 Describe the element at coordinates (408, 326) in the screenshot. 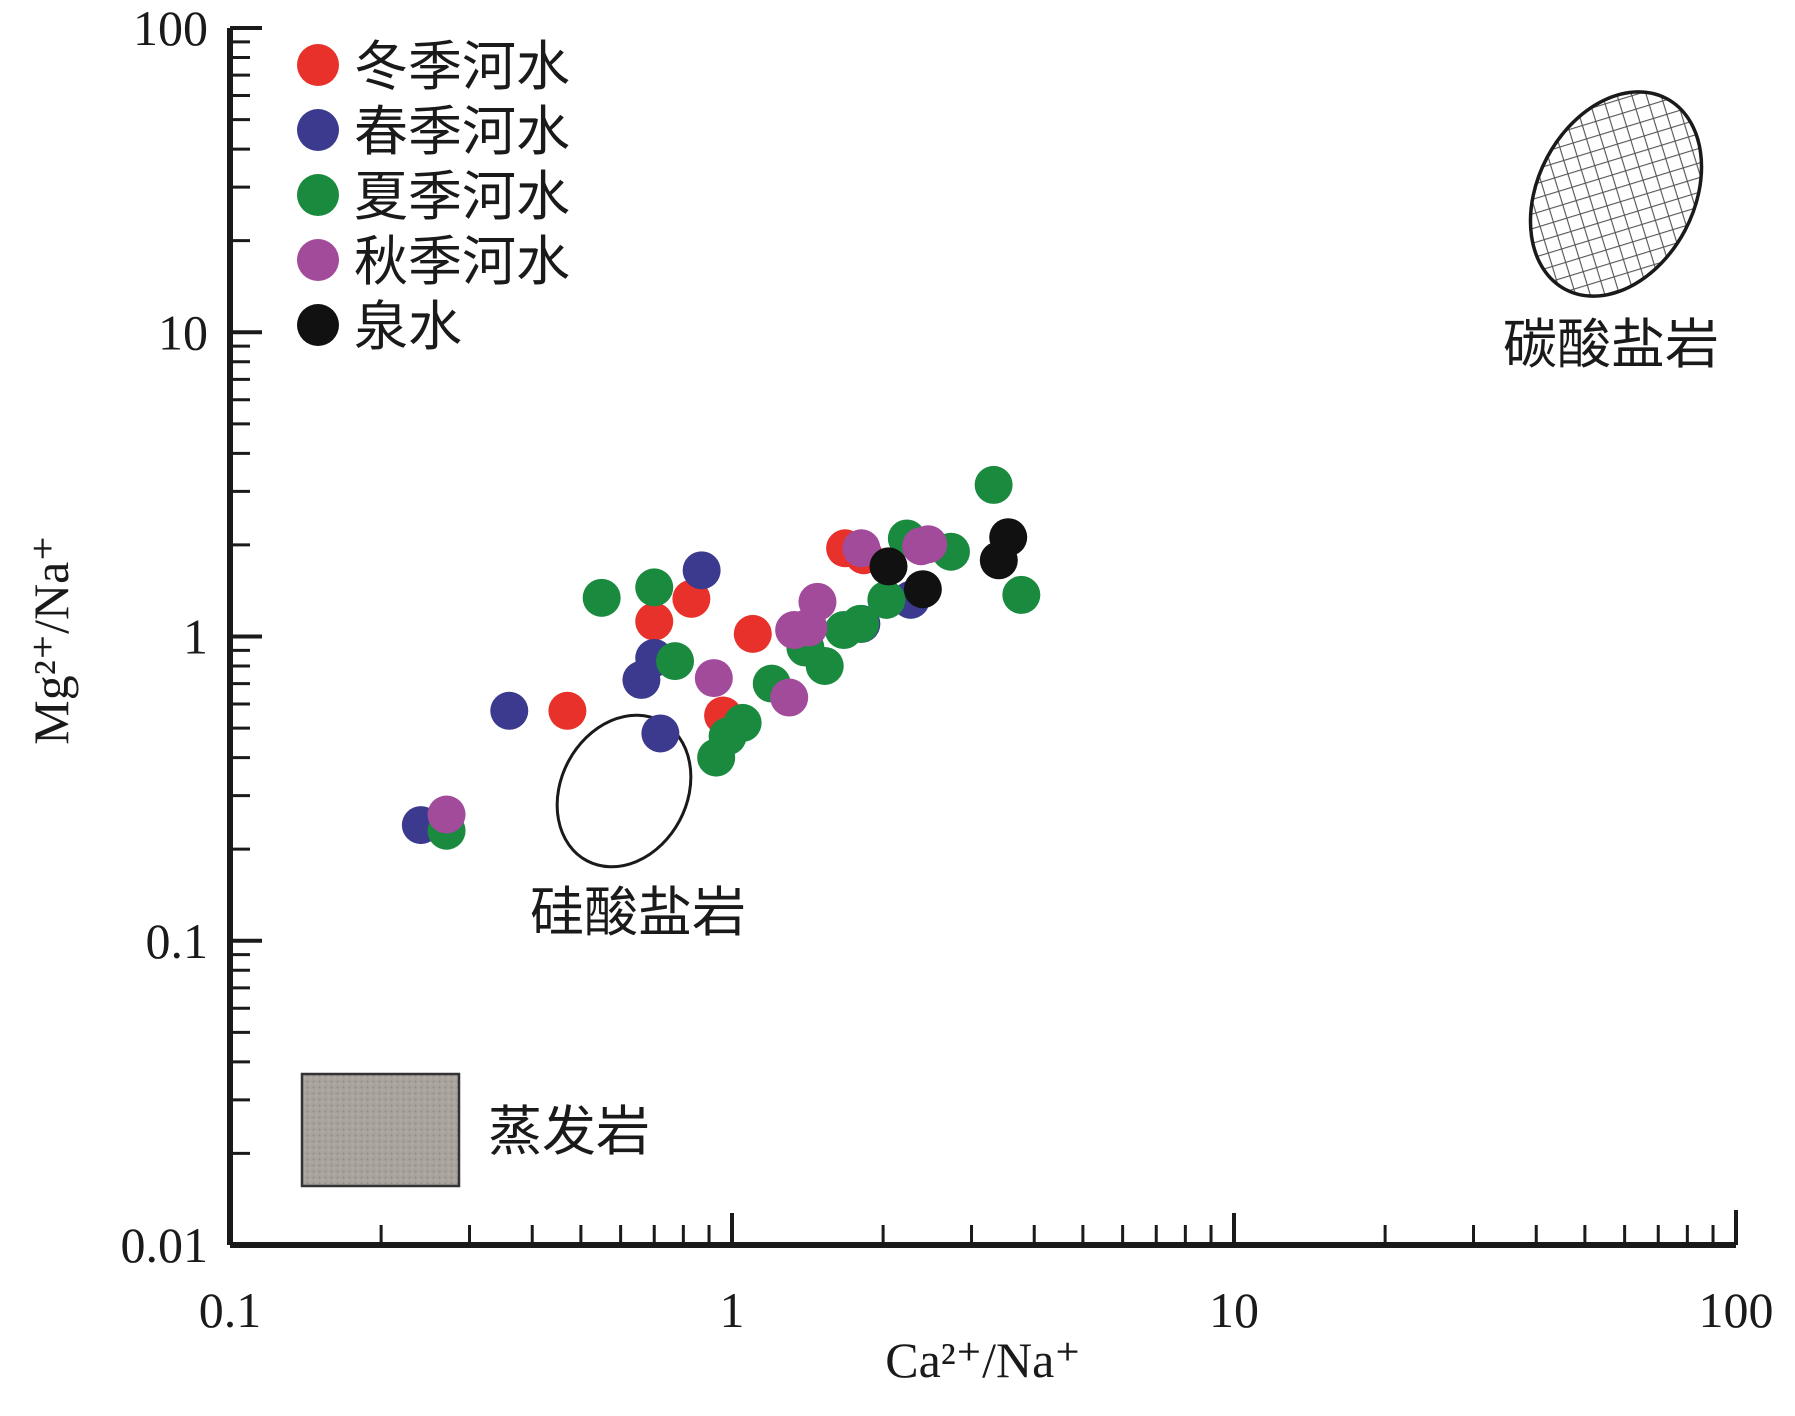

I see `legend-label: 泉水` at that location.